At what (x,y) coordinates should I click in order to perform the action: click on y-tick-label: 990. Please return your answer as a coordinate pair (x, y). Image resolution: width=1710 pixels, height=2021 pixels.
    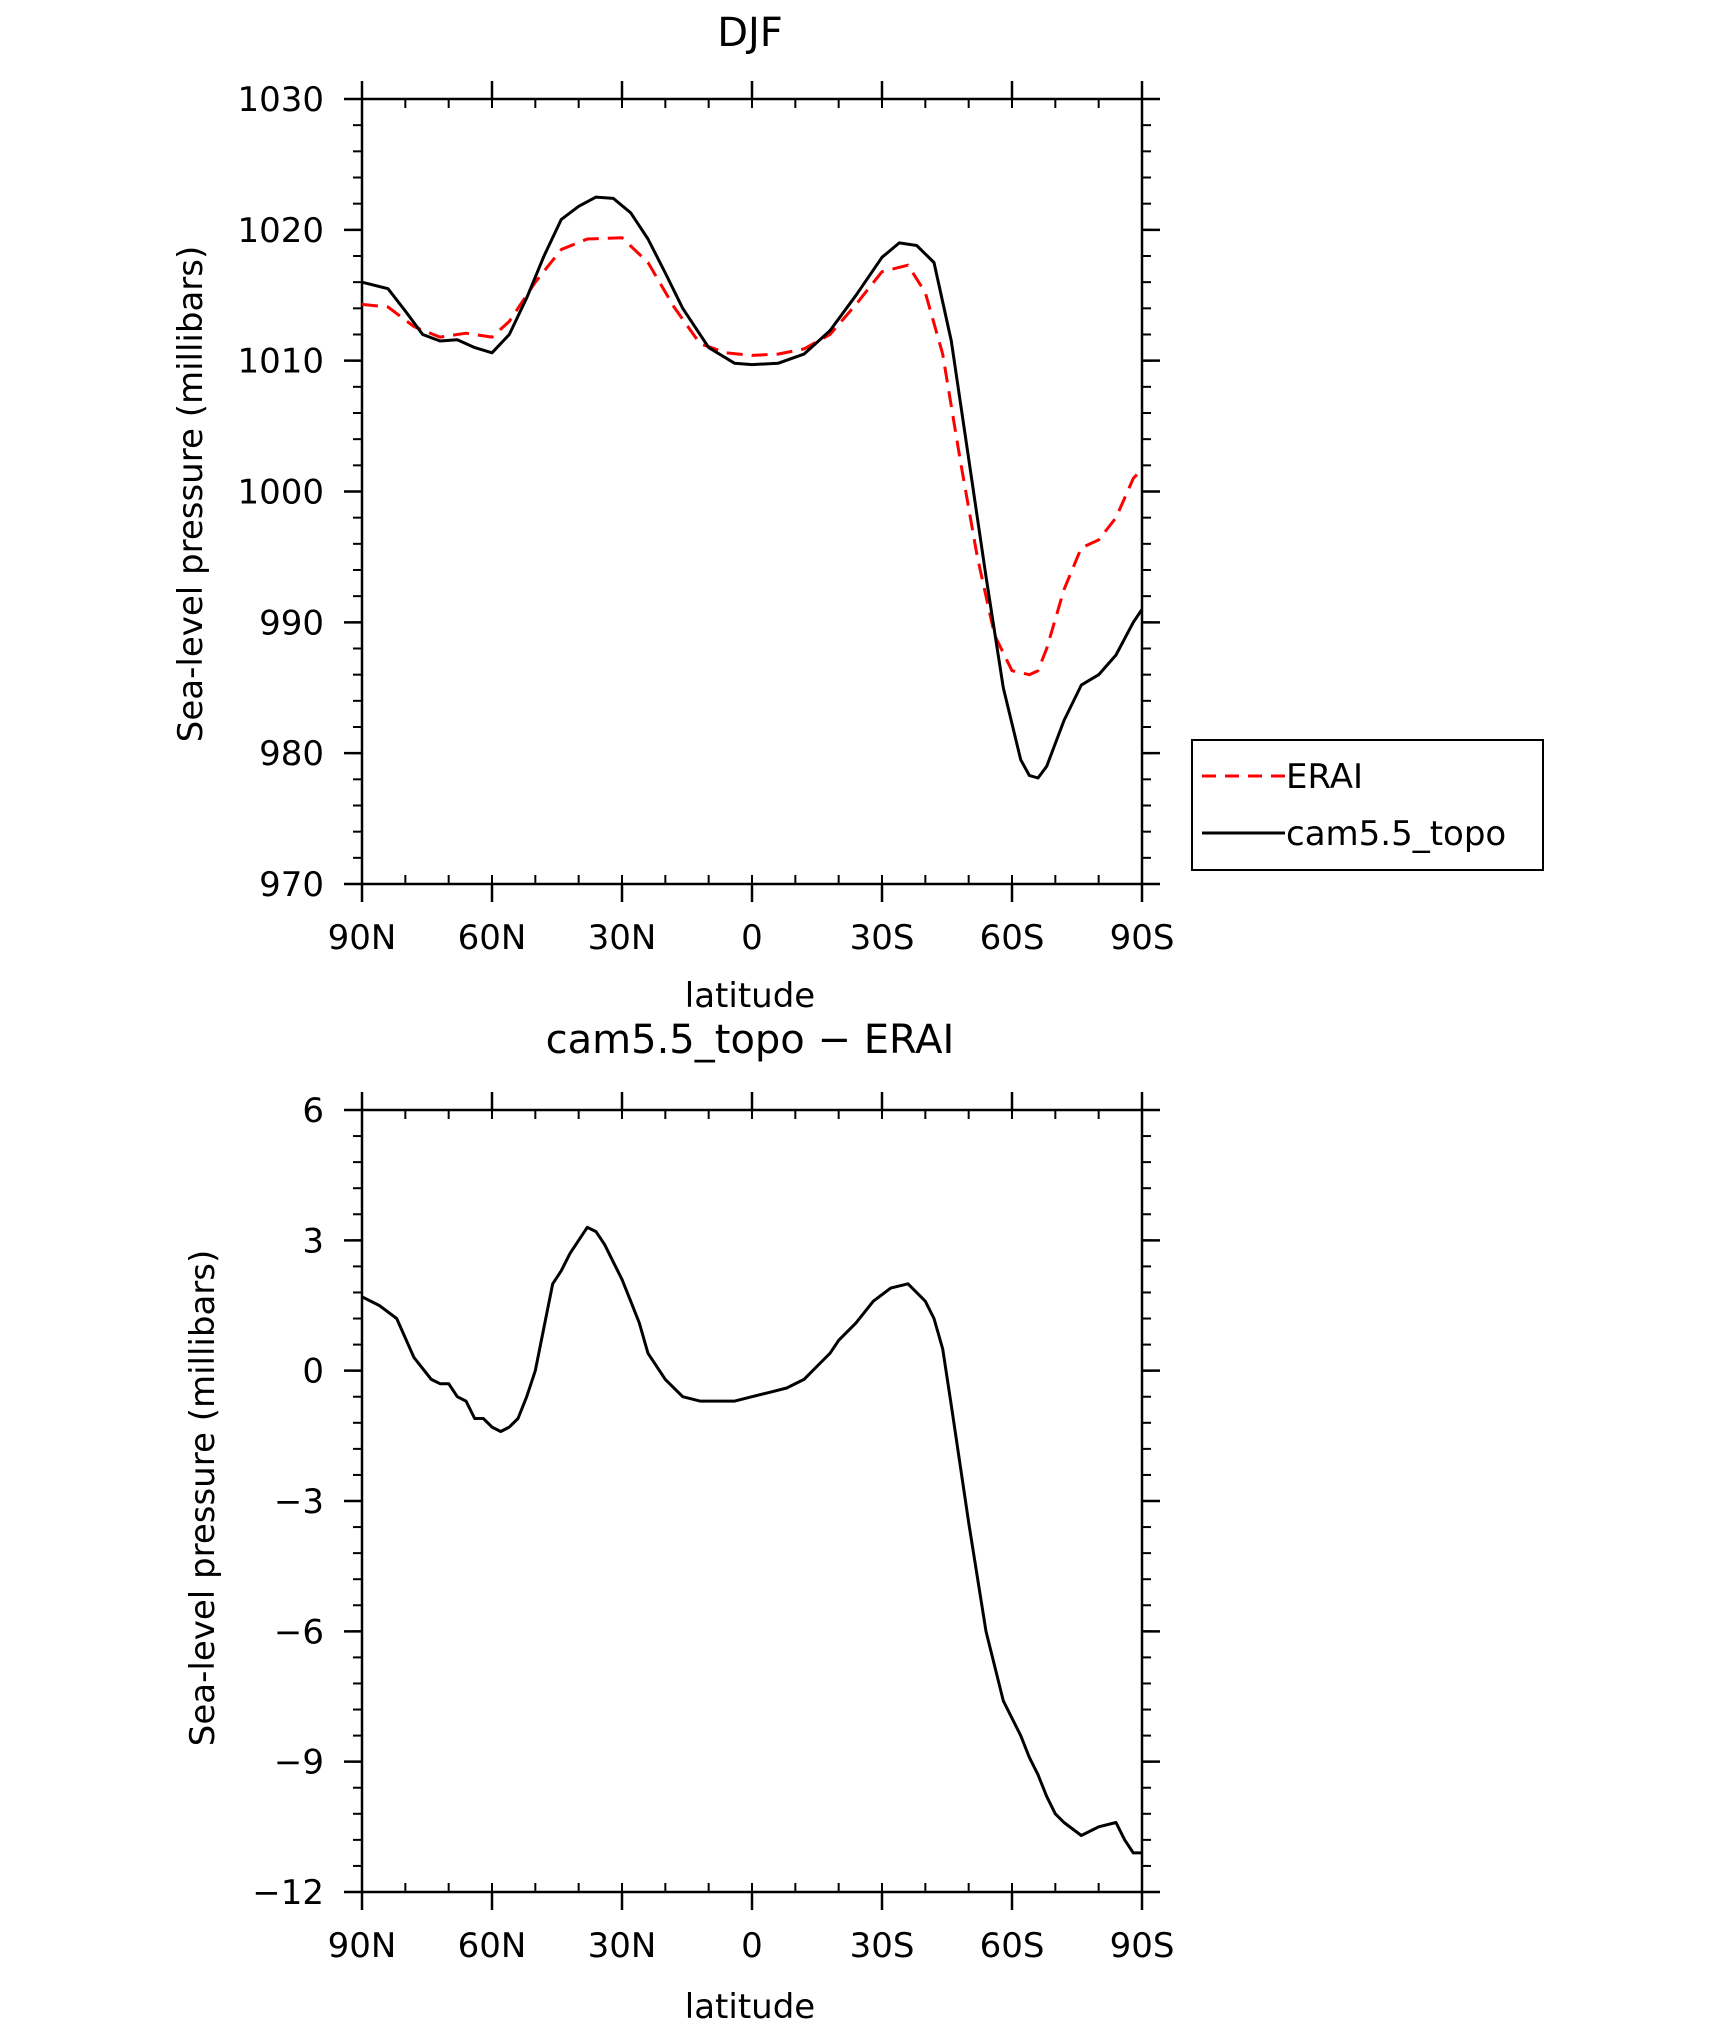
    Looking at the image, I should click on (291, 623).